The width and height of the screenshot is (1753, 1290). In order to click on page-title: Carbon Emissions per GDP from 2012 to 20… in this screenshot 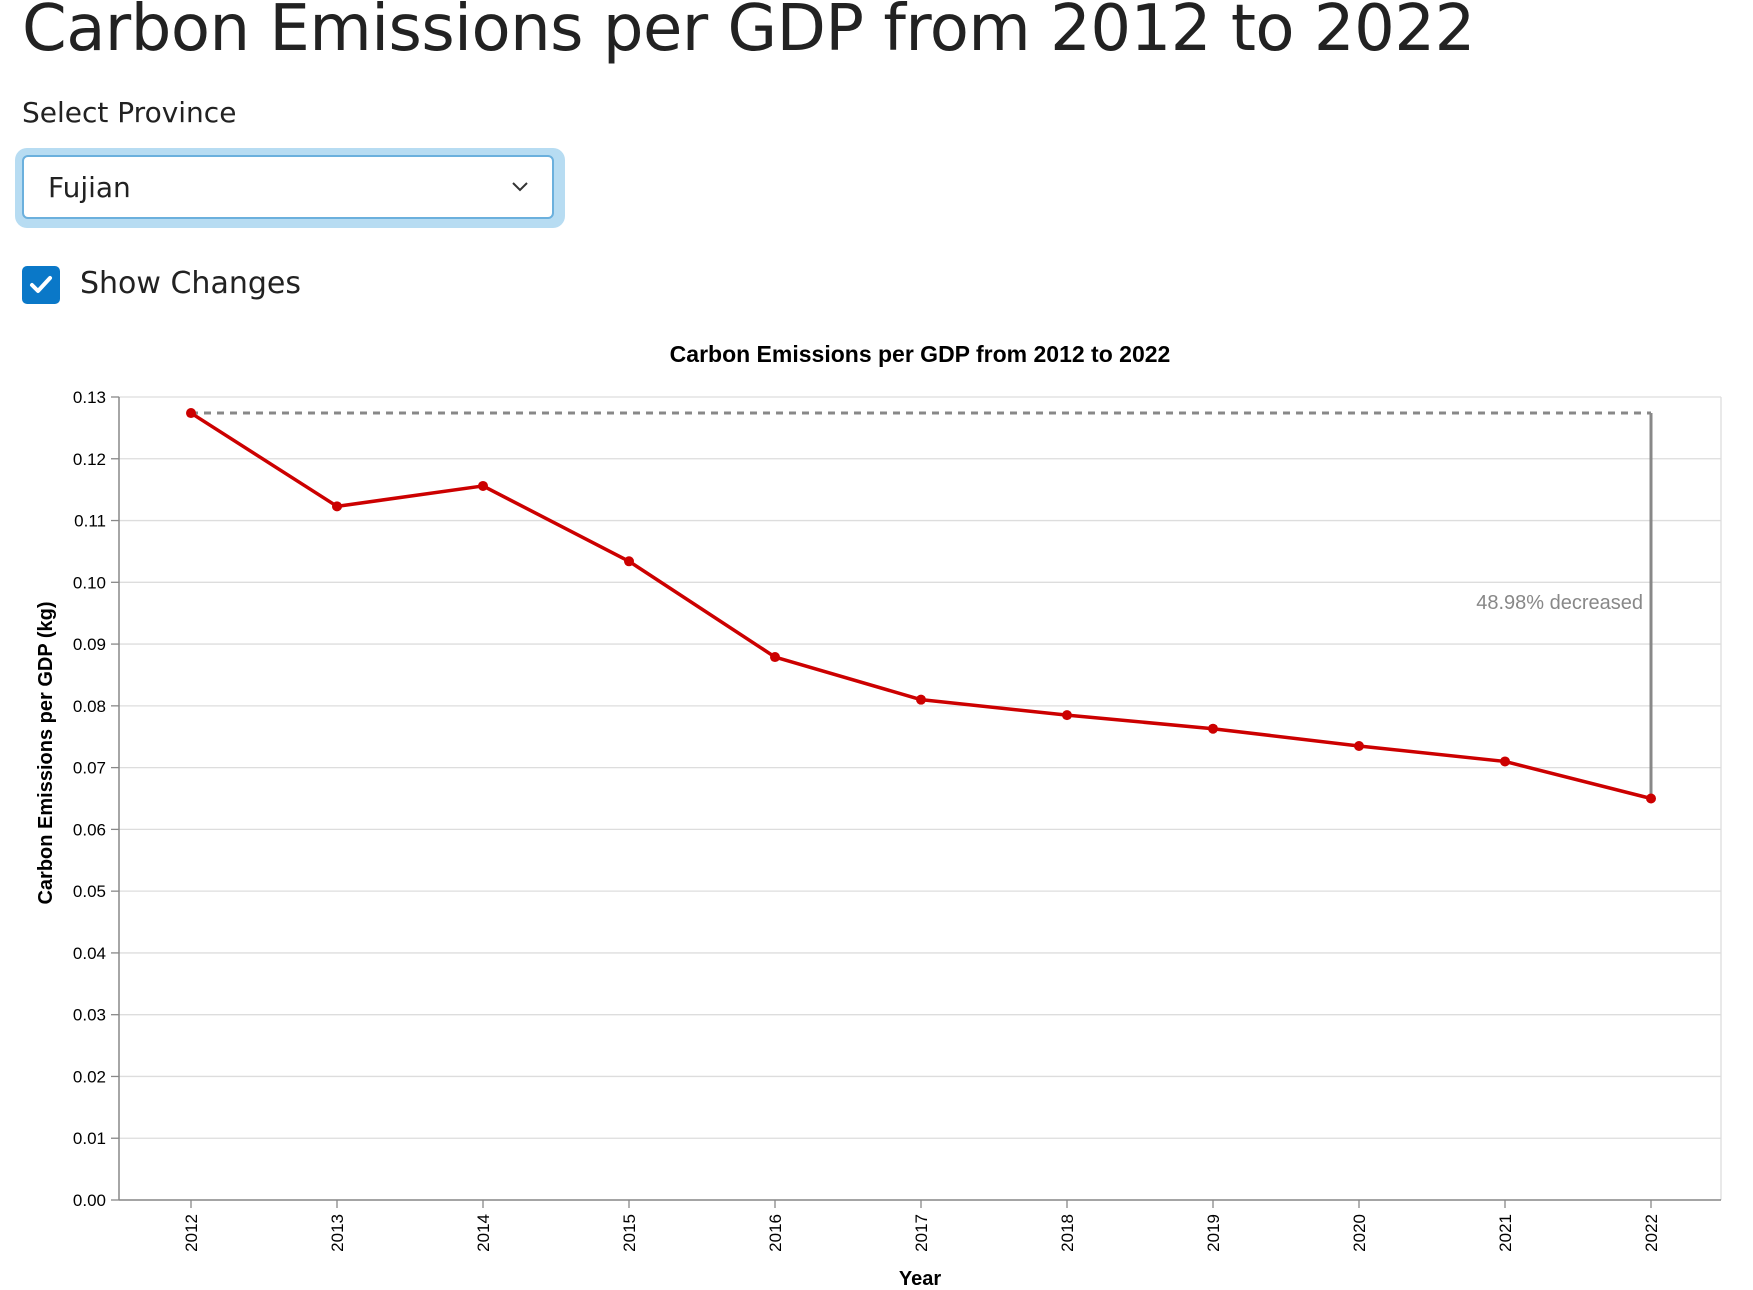, I will do `click(748, 33)`.